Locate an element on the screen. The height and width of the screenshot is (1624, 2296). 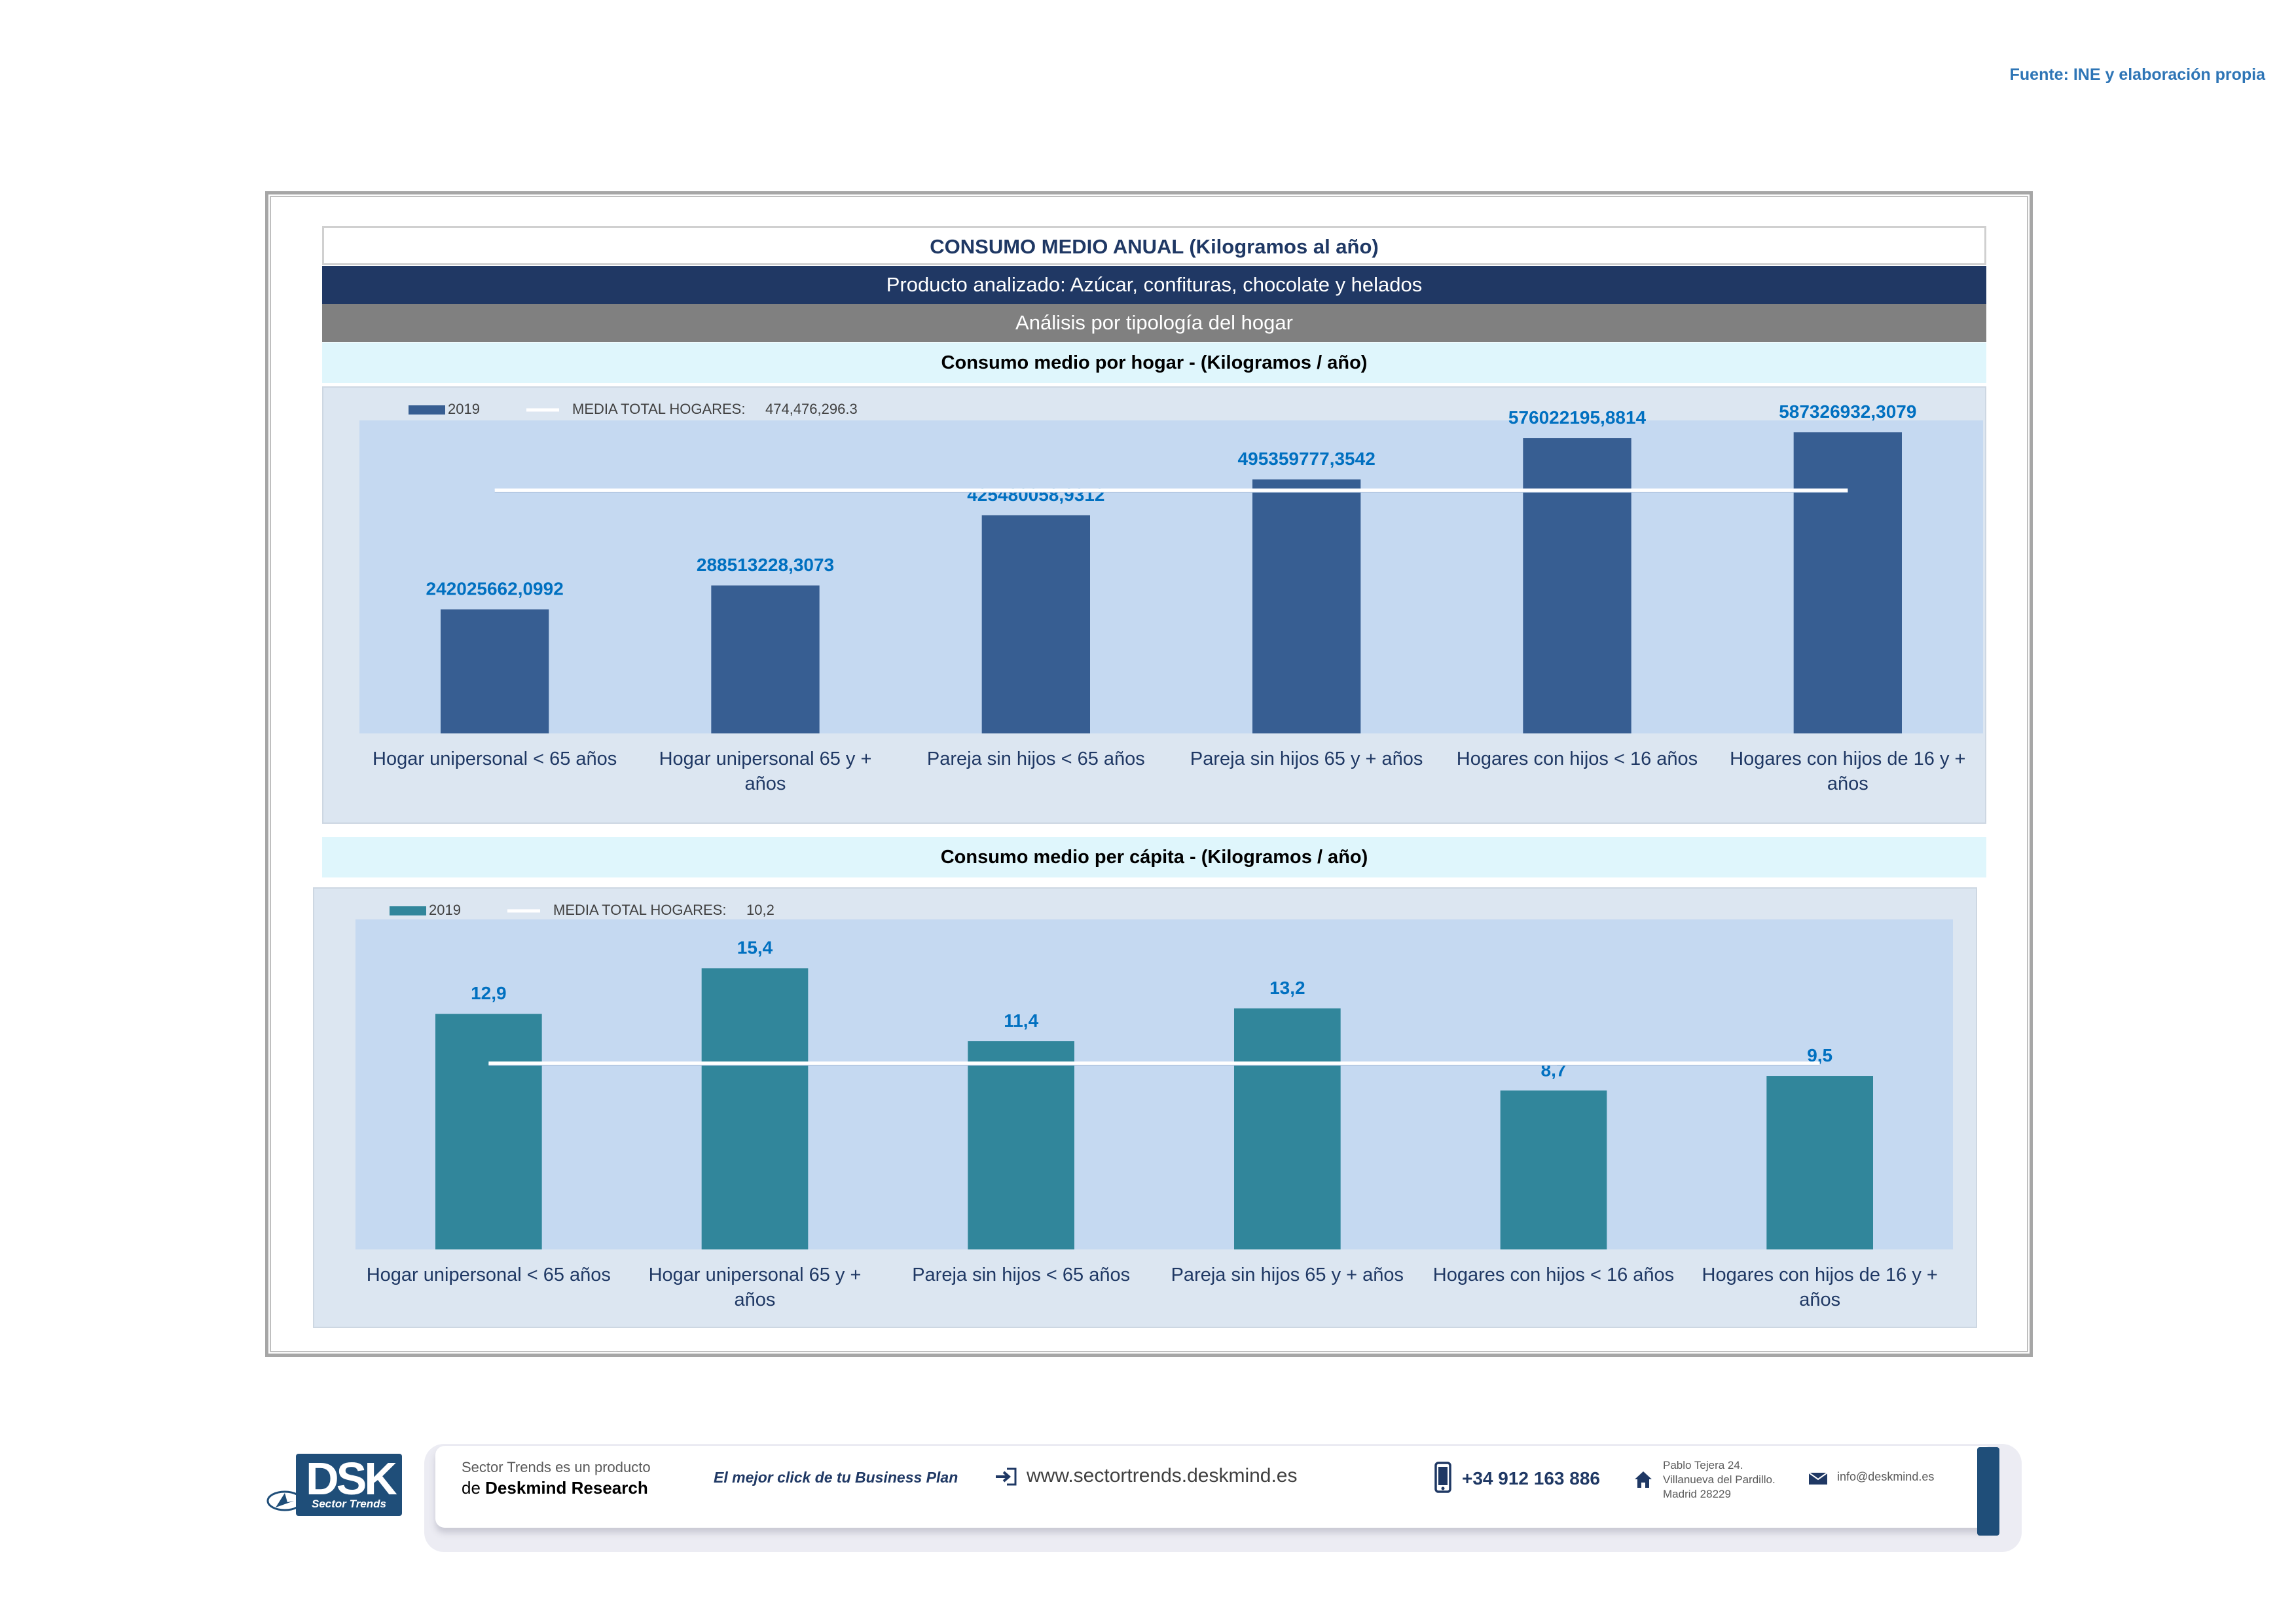
report-title: CONSUMO MEDIO ANUAL (Kilogramos al año) is located at coordinates (1154, 245).